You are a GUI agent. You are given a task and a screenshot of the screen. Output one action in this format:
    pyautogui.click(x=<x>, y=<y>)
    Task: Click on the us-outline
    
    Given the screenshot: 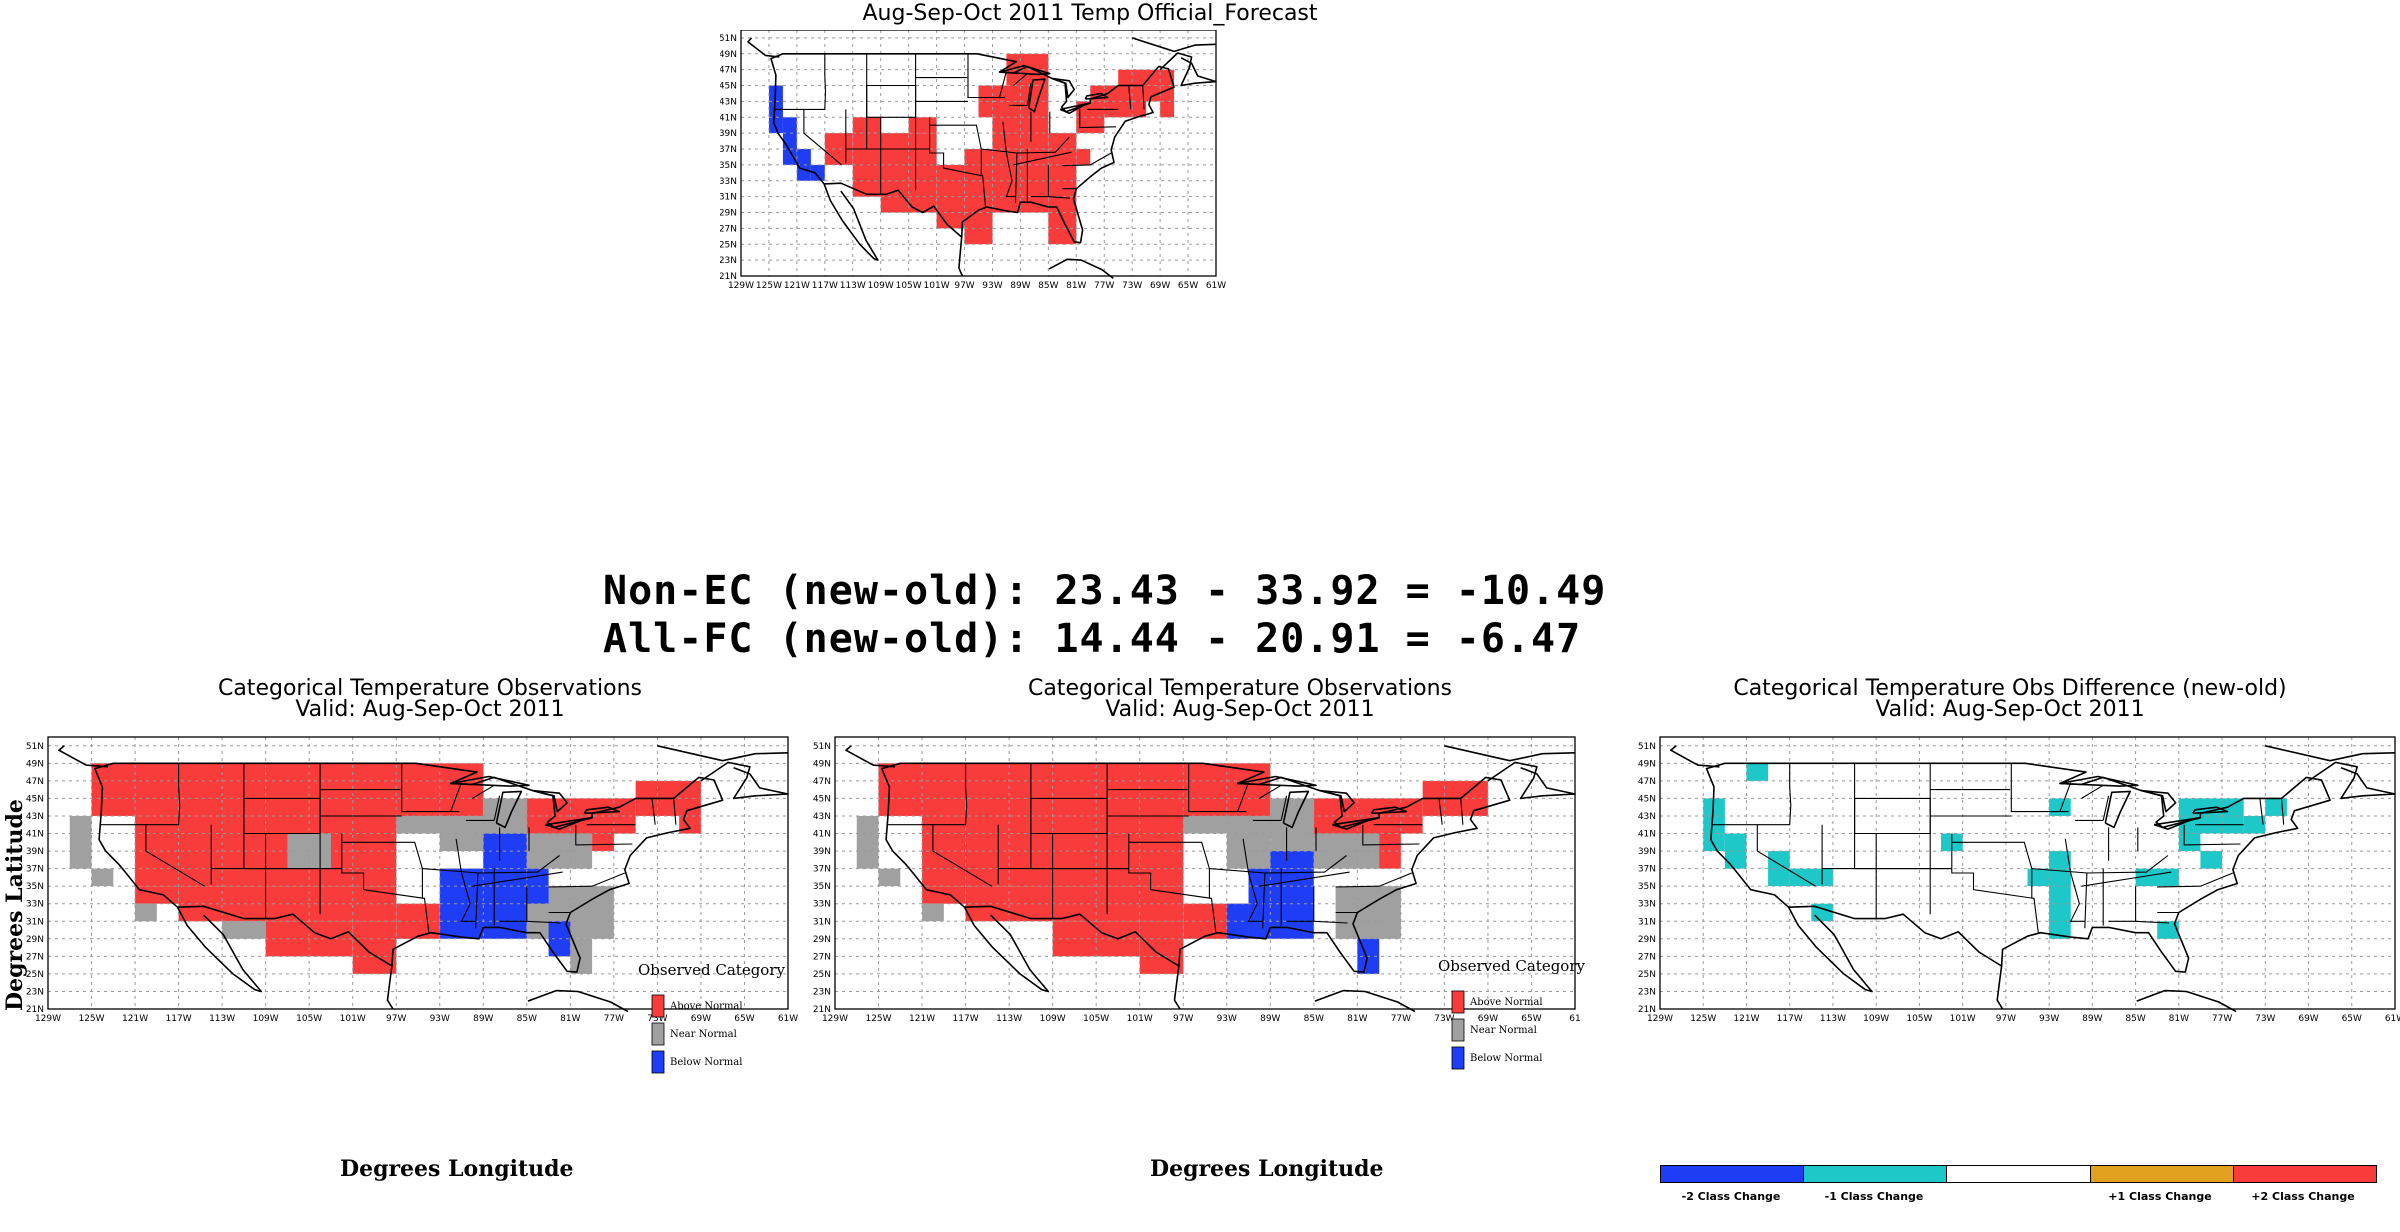 What is the action you would take?
    pyautogui.click(x=2018, y=867)
    